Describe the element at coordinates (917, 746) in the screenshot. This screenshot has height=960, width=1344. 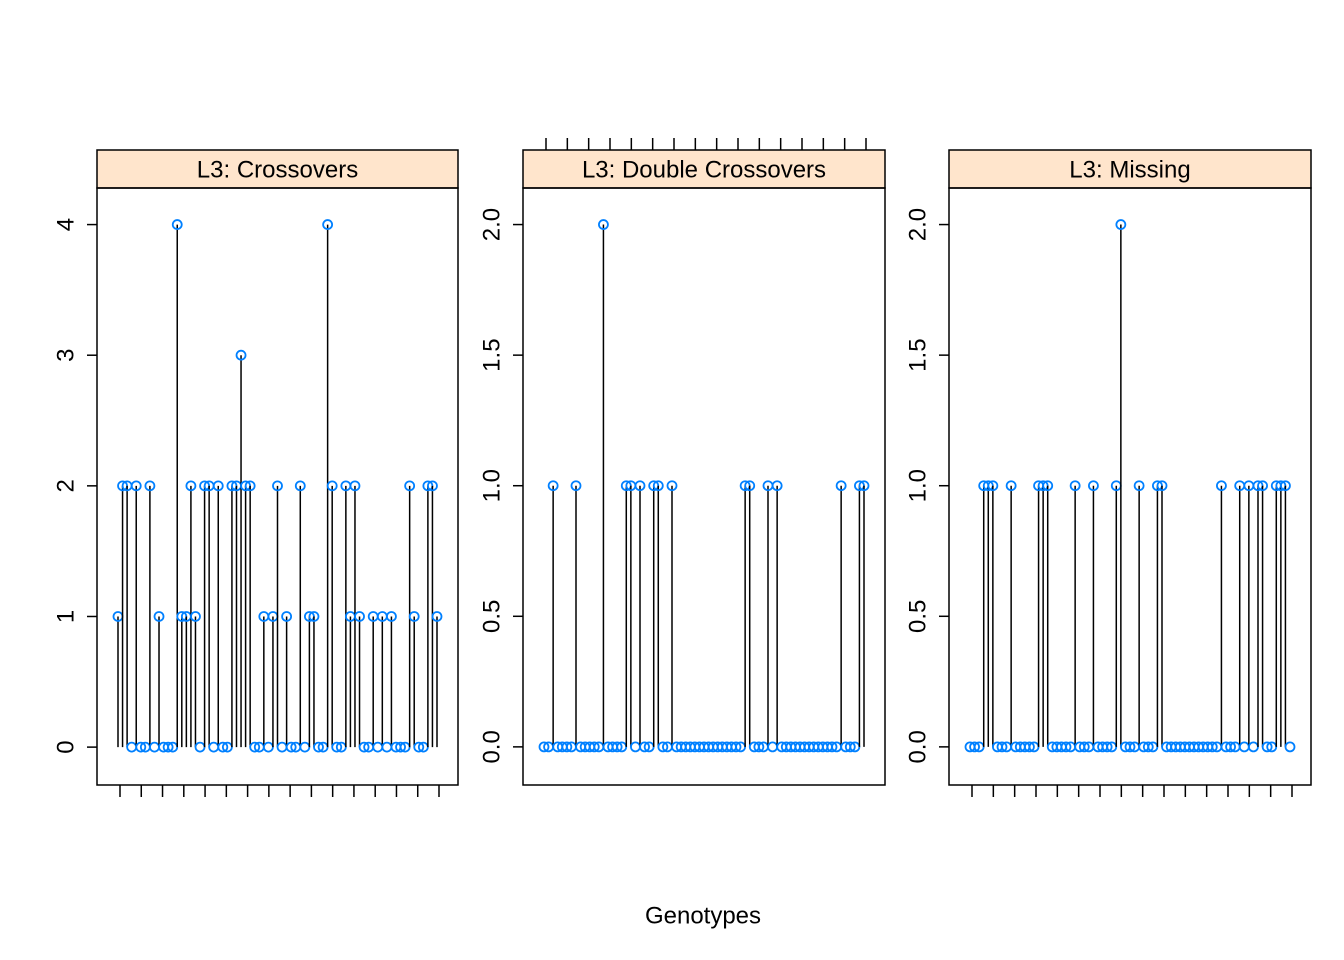
I see `y-tick-label: 0.0` at that location.